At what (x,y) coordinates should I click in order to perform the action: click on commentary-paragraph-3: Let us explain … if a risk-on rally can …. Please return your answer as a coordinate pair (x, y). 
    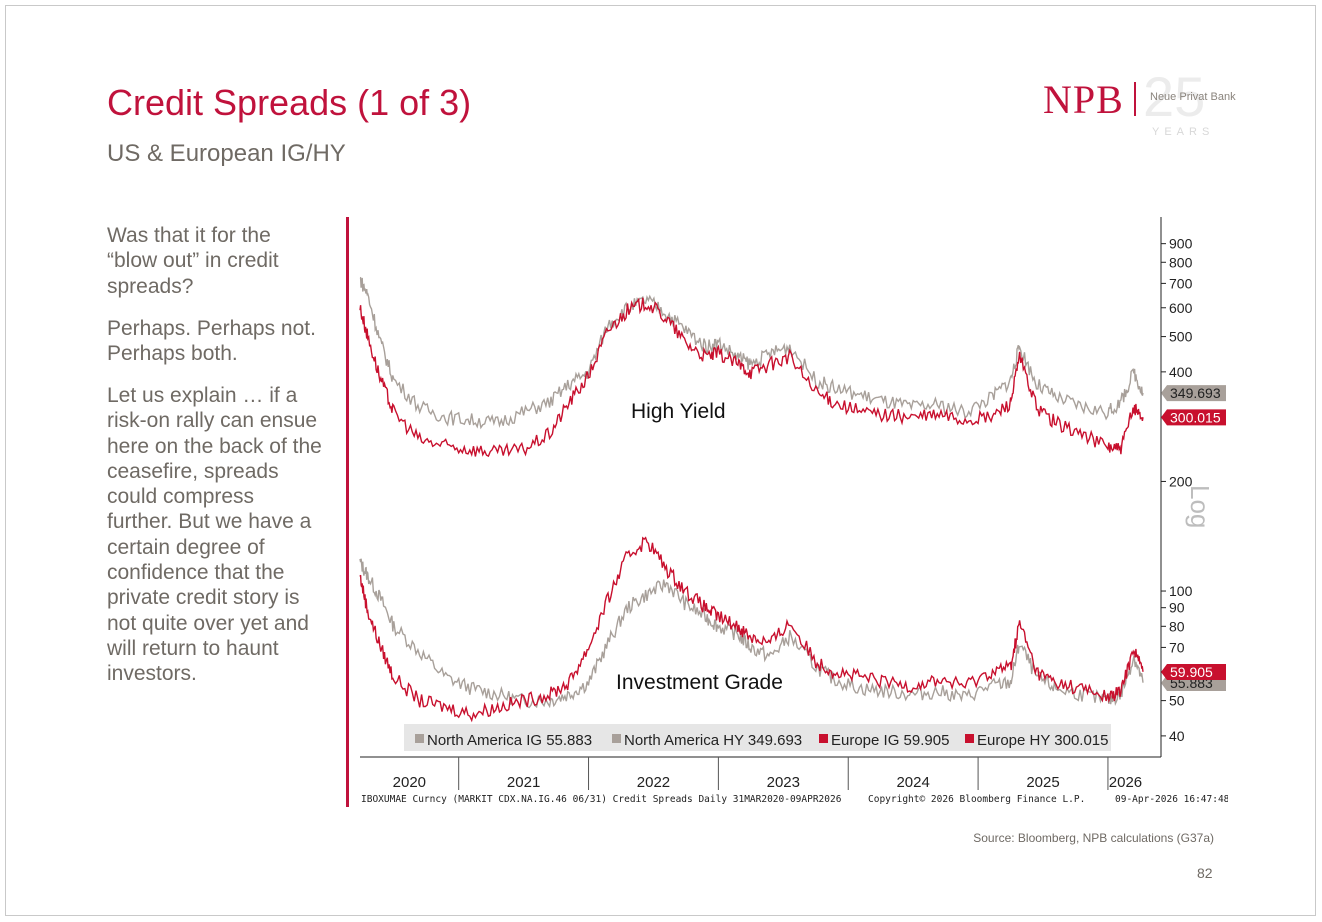
    Looking at the image, I should click on (214, 535).